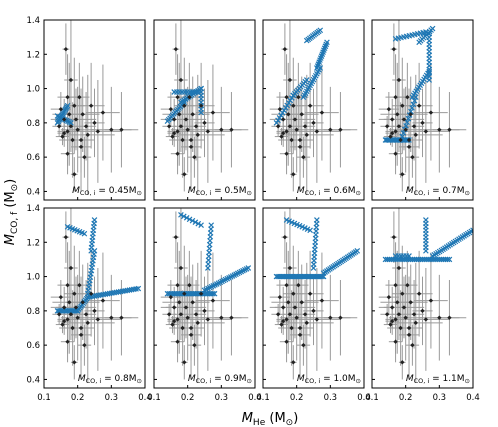 The height and width of the screenshot is (427, 498). I want to click on panel-label-value: = 1.1M, so click(446, 379).